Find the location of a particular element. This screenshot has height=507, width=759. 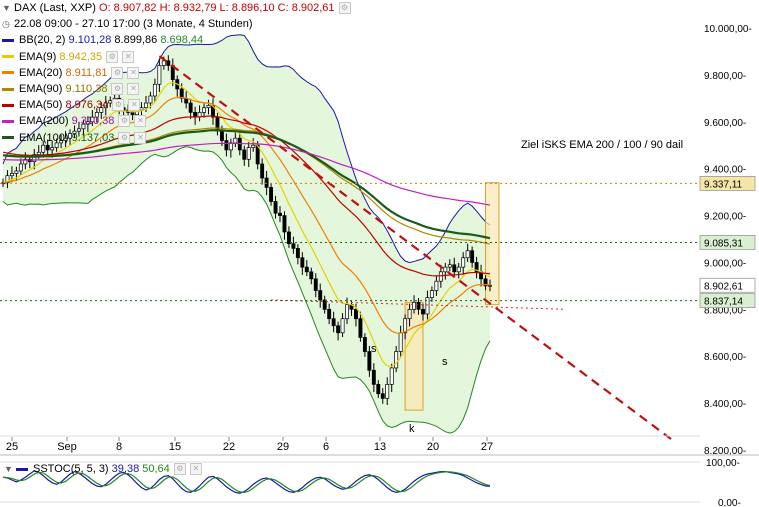

neckline is located at coordinates (418, 304).